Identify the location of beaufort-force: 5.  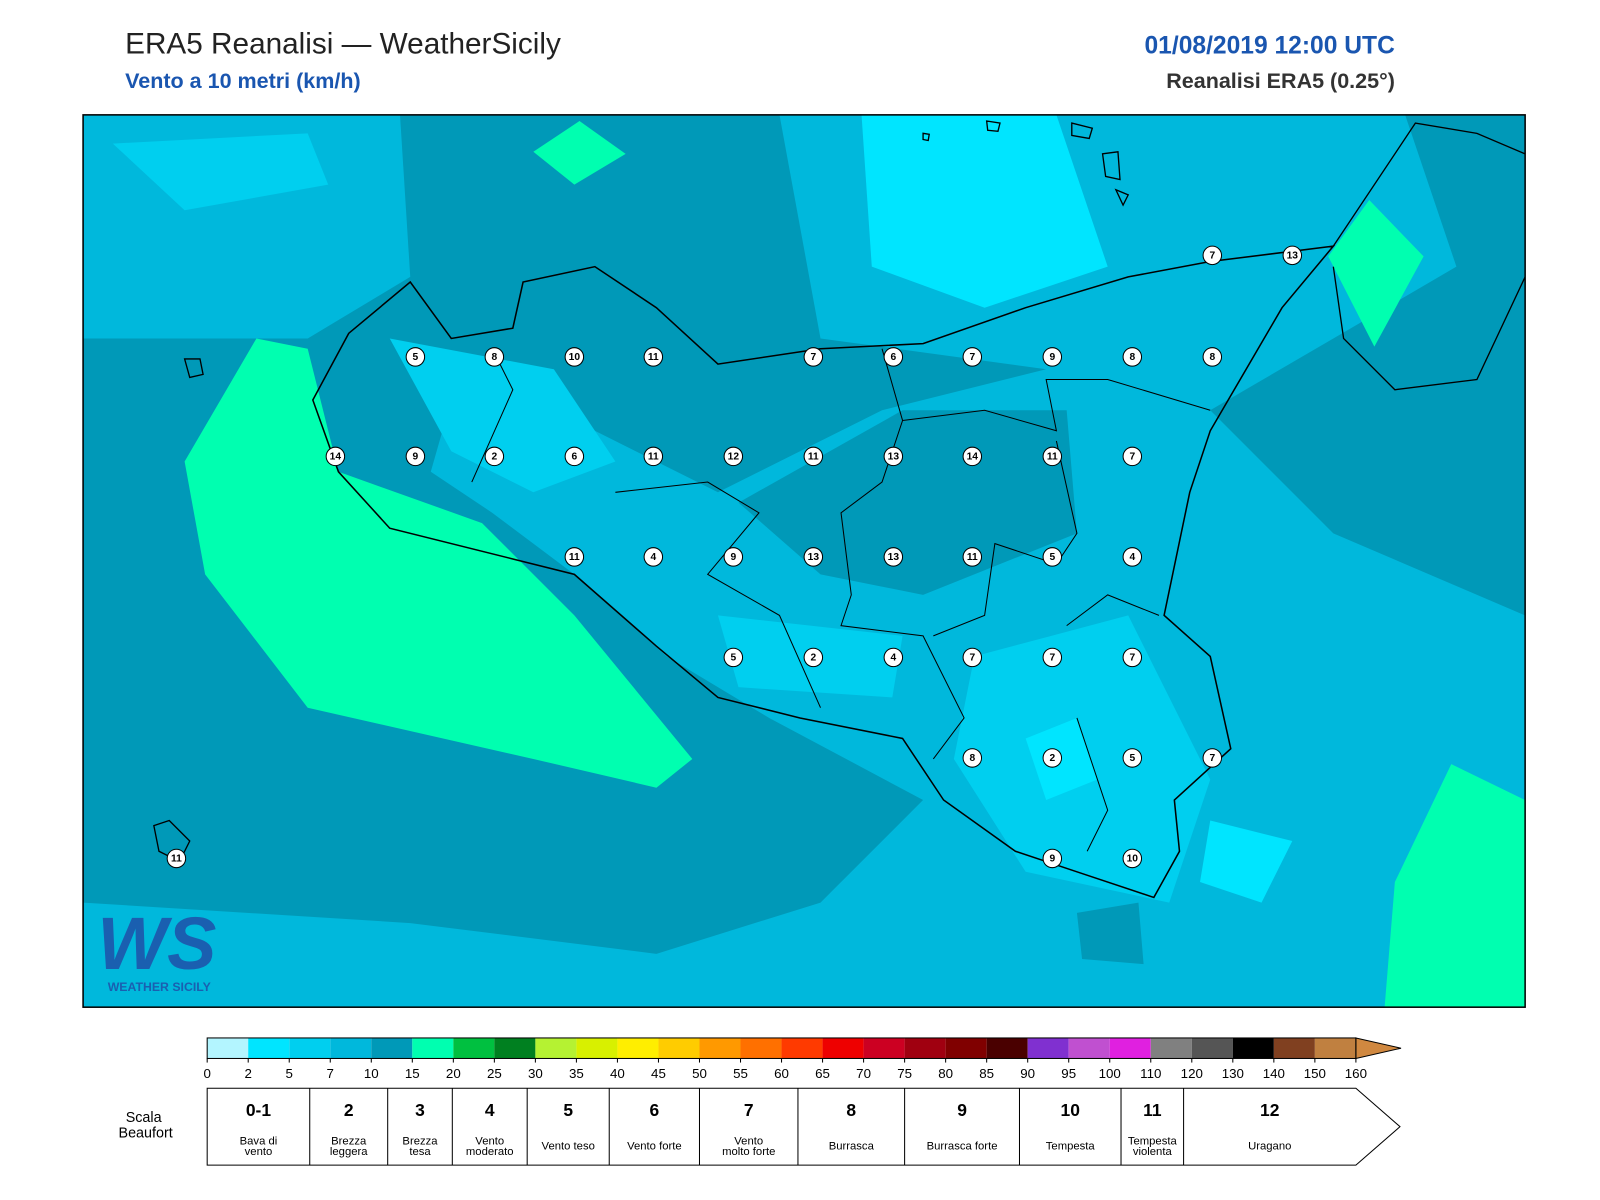
(568, 1110).